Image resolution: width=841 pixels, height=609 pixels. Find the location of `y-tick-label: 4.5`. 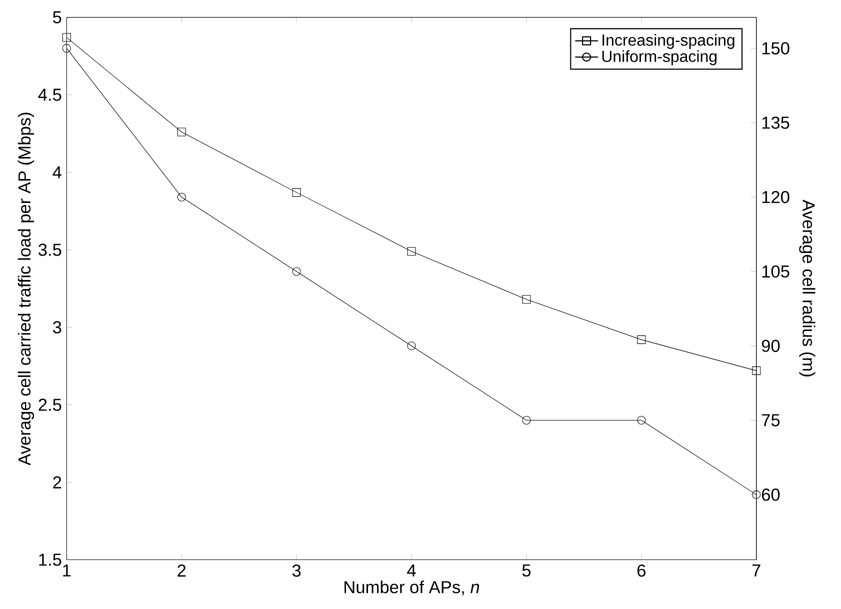

y-tick-label: 4.5 is located at coordinates (50, 94).